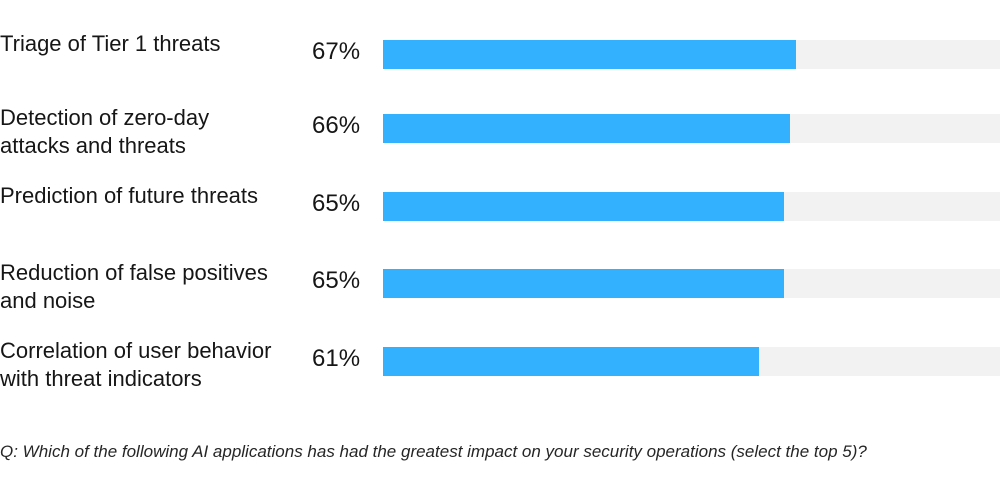 Image resolution: width=1000 pixels, height=496 pixels. Describe the element at coordinates (110, 43) in the screenshot. I see `category-label: Triage of Tier 1 threats` at that location.